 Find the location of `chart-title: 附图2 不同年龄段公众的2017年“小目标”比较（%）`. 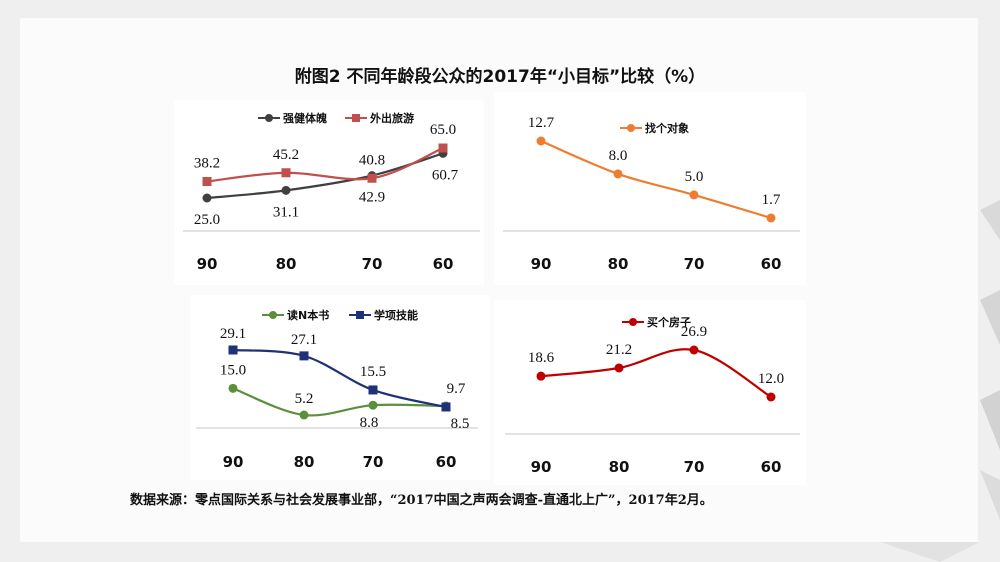

chart-title: 附图2 不同年龄段公众的2017年“小目标”比较（%） is located at coordinates (500, 77).